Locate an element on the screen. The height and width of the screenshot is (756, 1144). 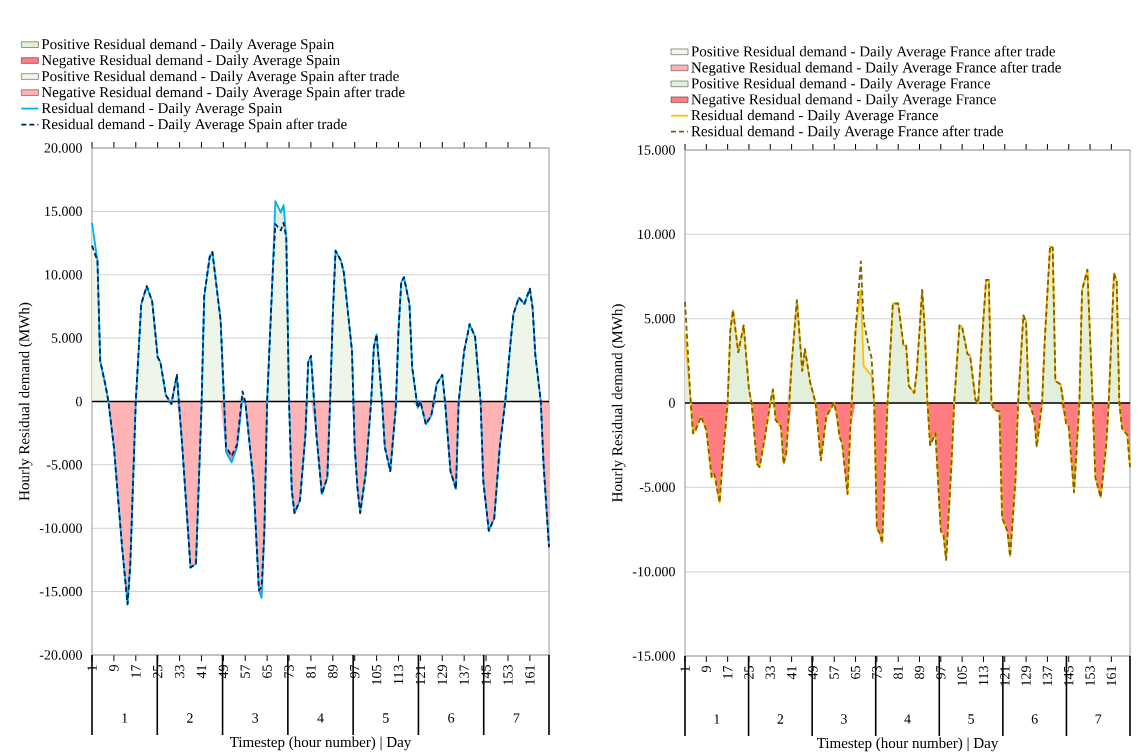
x-tick-label: 121 is located at coordinates (1005, 676).